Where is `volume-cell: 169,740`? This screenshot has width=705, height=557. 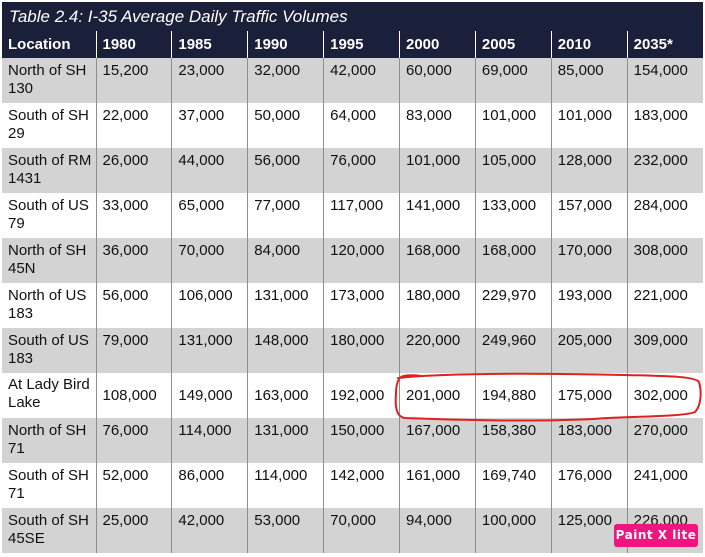
volume-cell: 169,740 is located at coordinates (513, 485).